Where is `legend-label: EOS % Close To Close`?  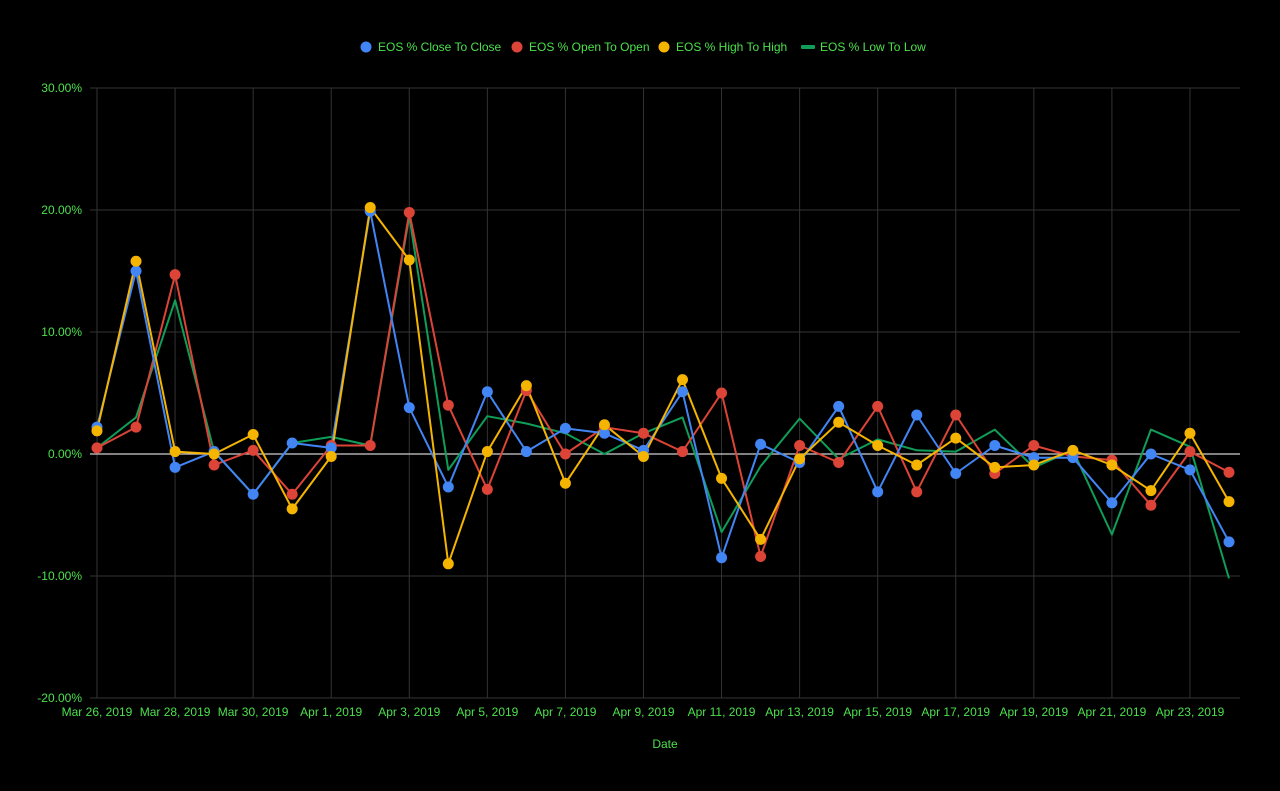 legend-label: EOS % Close To Close is located at coordinates (439, 47).